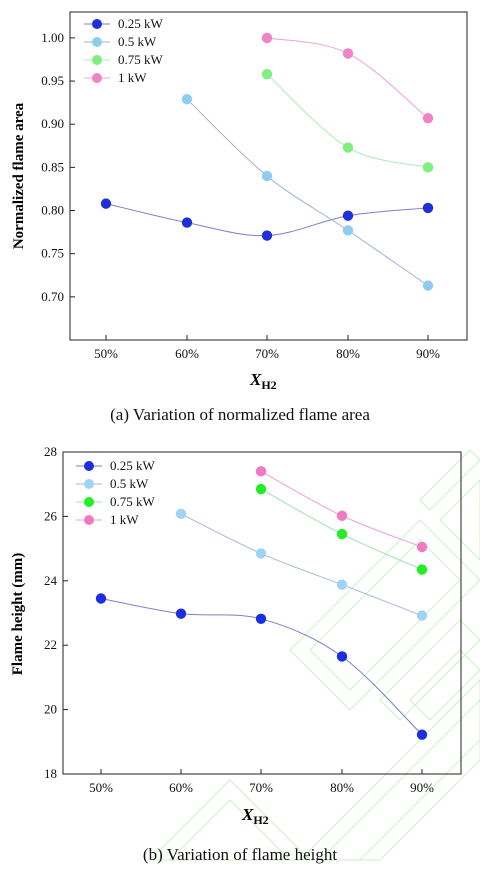 The height and width of the screenshot is (876, 480). Describe the element at coordinates (52, 123) in the screenshot. I see `y-tick-label: 0.90` at that location.